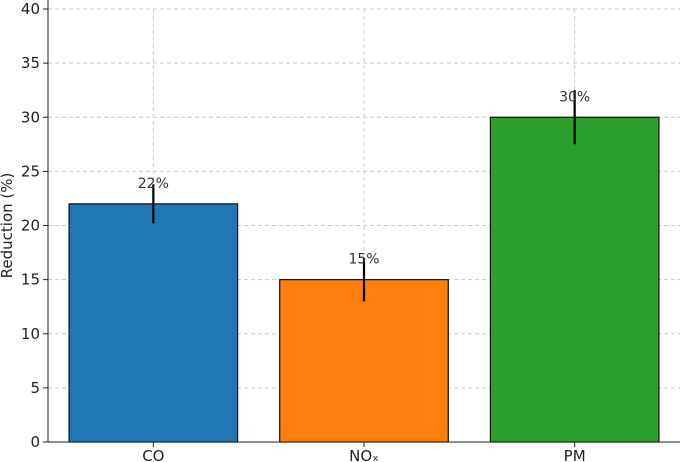  What do you see at coordinates (30, 334) in the screenshot?
I see `y-tick-label: 10` at bounding box center [30, 334].